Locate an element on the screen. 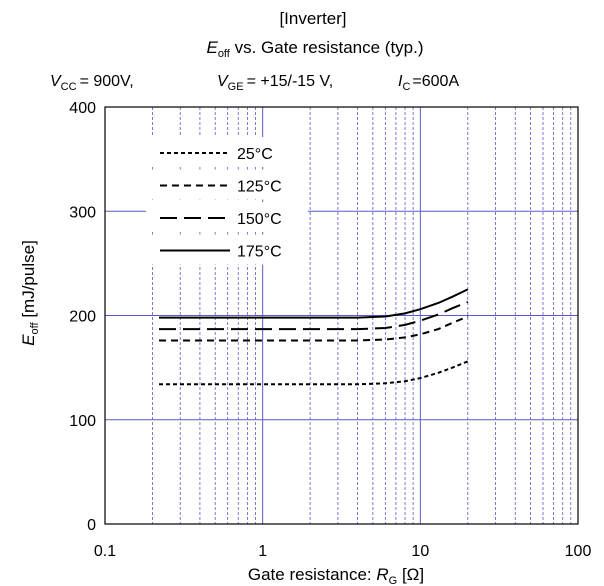 The height and width of the screenshot is (586, 604). x-tick-label: 1 is located at coordinates (262, 551).